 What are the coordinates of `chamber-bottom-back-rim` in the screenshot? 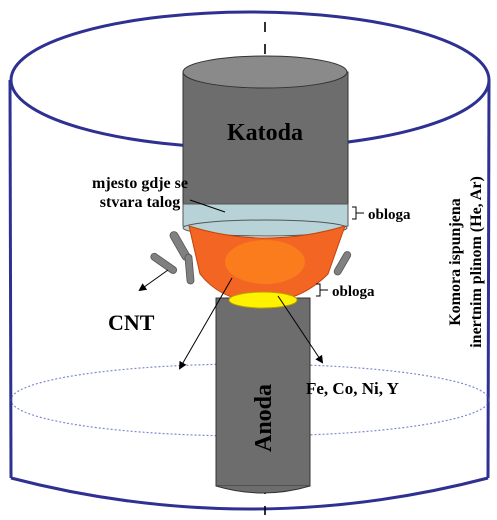 It's located at (250, 400).